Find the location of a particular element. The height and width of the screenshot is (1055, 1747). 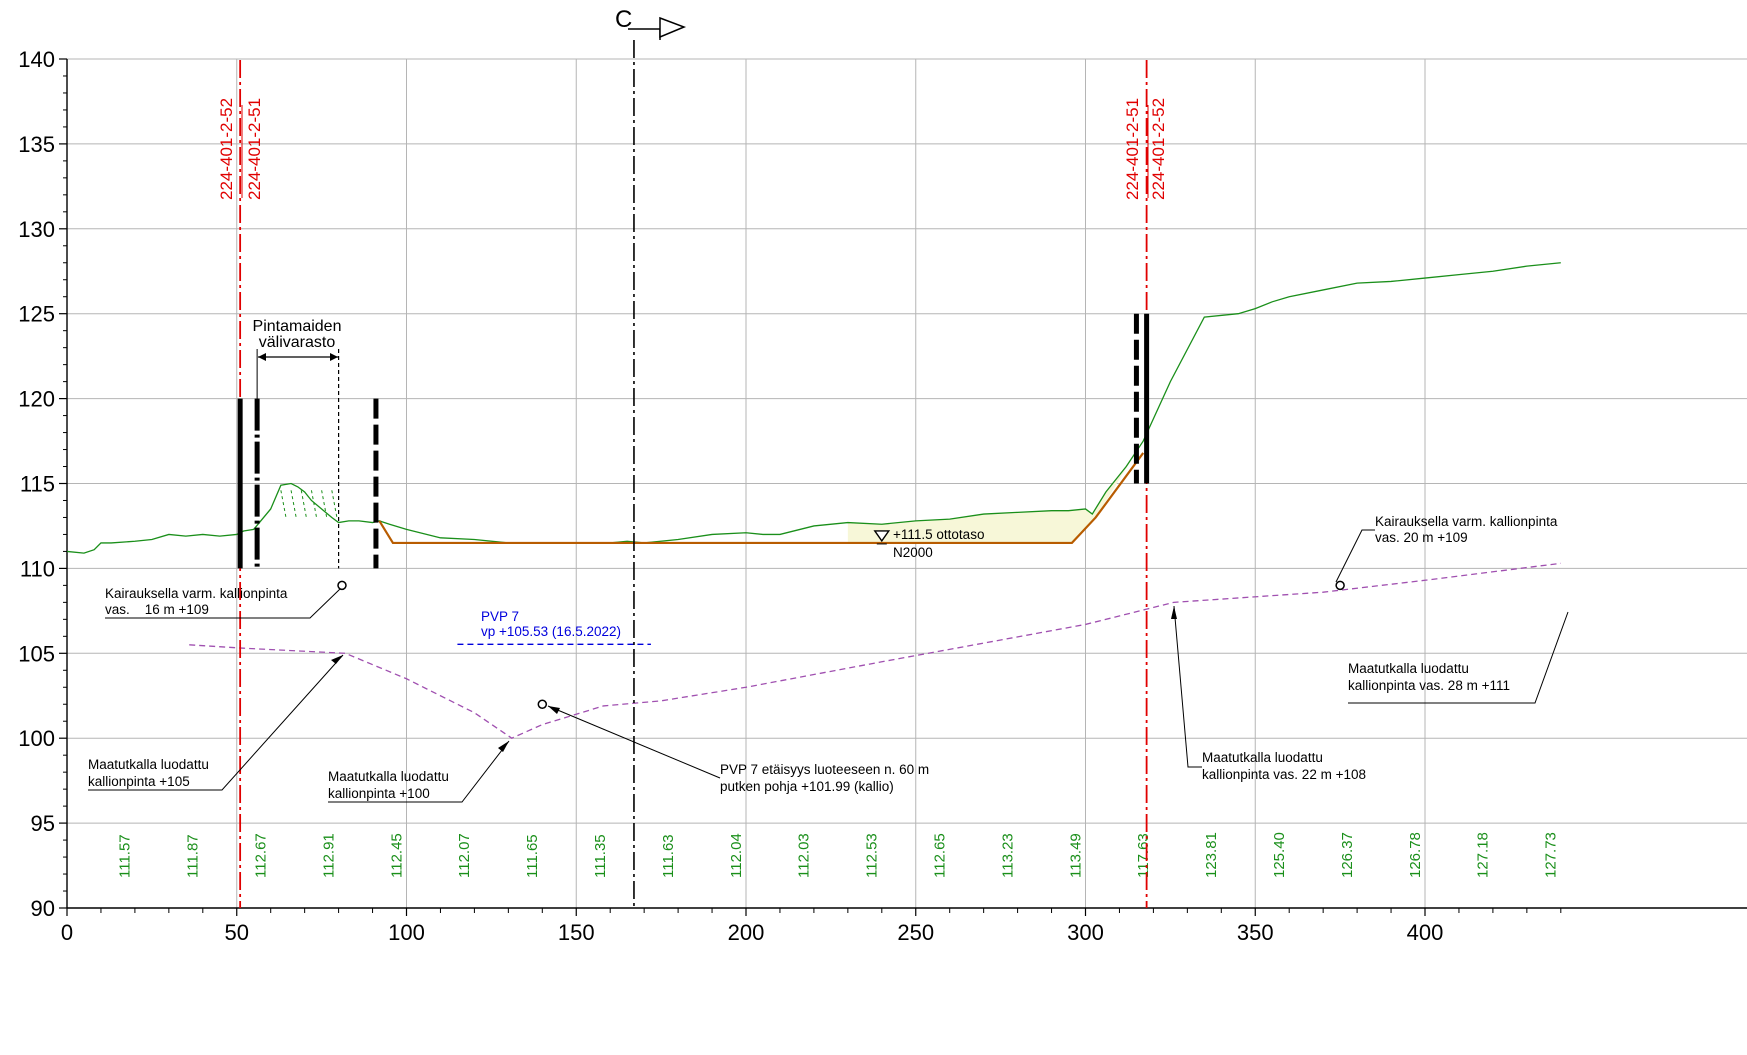

note-maatutka111-2: kallionpinta vas. 28 m +111 is located at coordinates (1429, 685).